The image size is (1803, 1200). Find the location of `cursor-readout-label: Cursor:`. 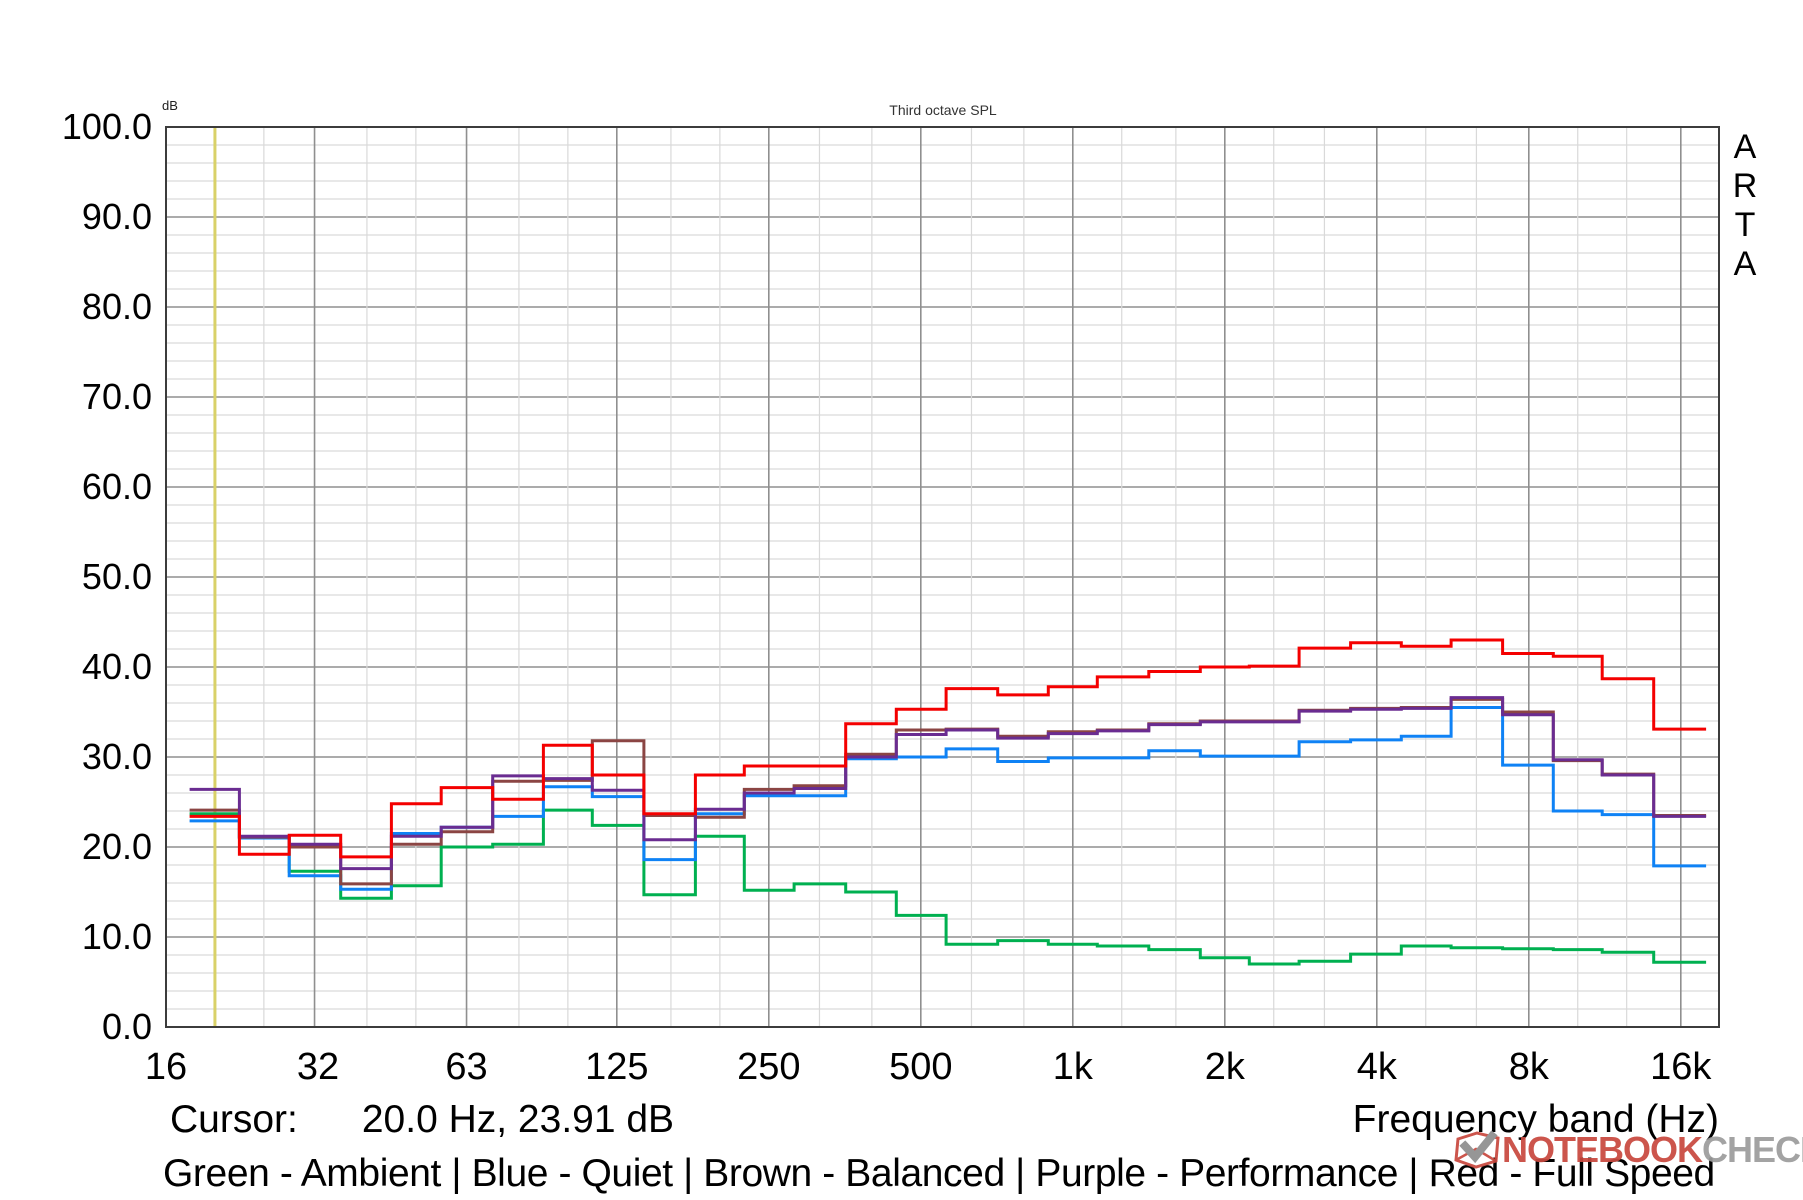

cursor-readout-label: Cursor: is located at coordinates (234, 1119).